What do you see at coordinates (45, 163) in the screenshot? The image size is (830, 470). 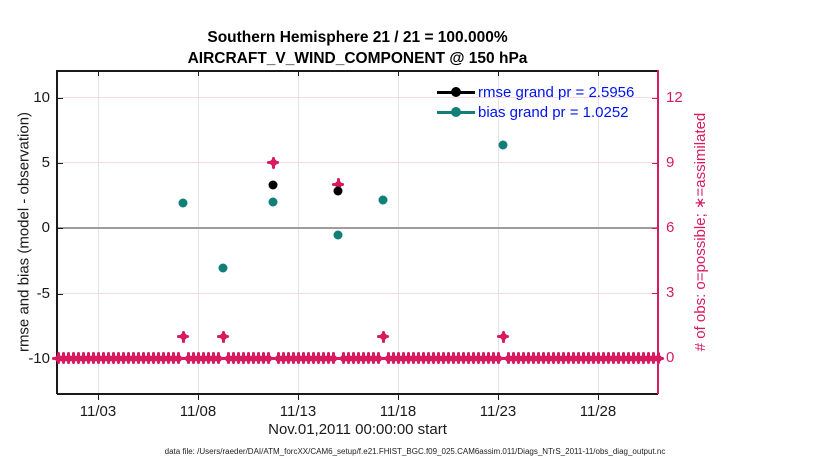 I see `y-tick-label-left: 5` at bounding box center [45, 163].